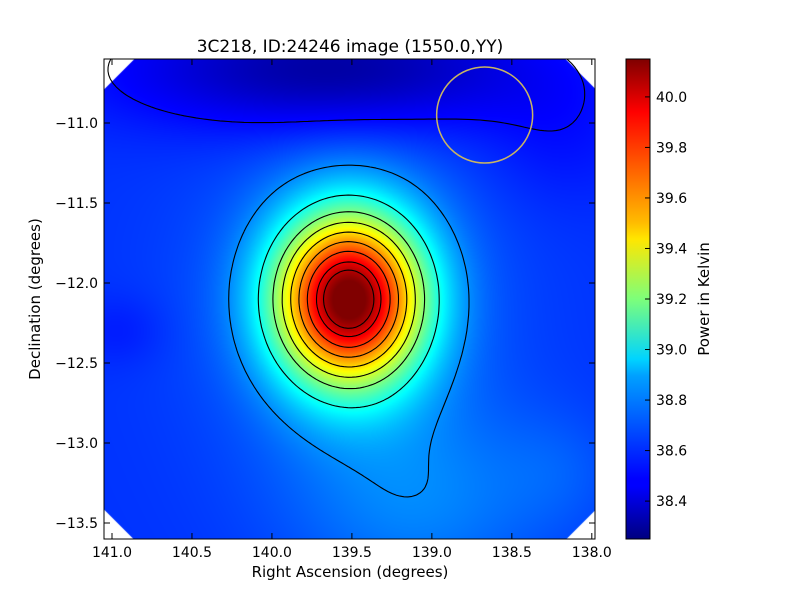  Describe the element at coordinates (671, 249) in the screenshot. I see `colorbar-tick-label: 39.4` at that location.